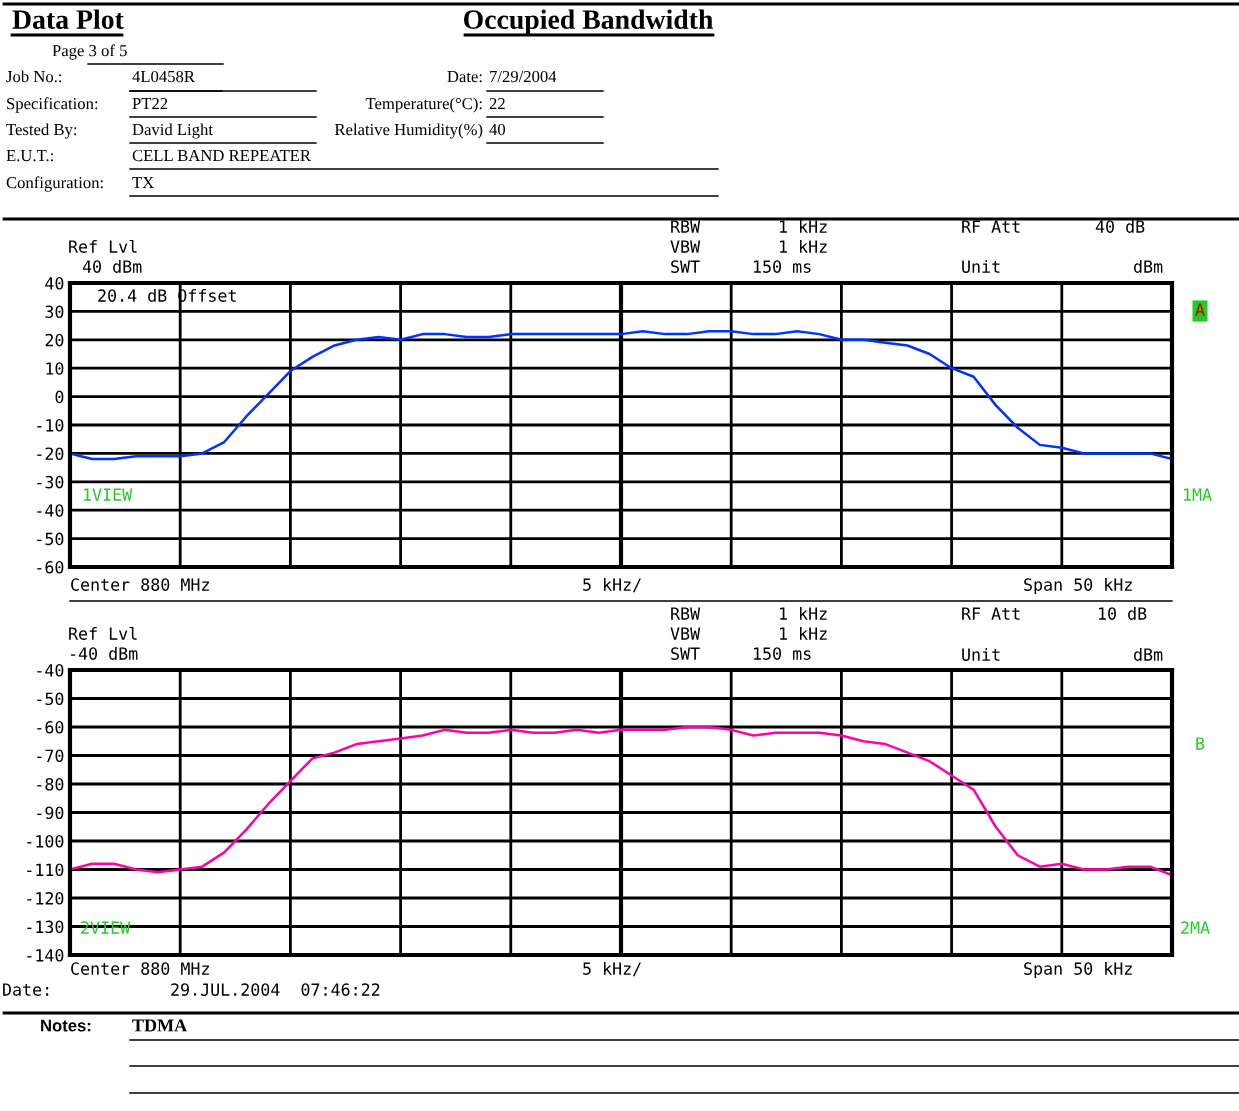 The height and width of the screenshot is (1111, 1239). What do you see at coordinates (50, 454) in the screenshot?
I see `y-tick-label: -20` at bounding box center [50, 454].